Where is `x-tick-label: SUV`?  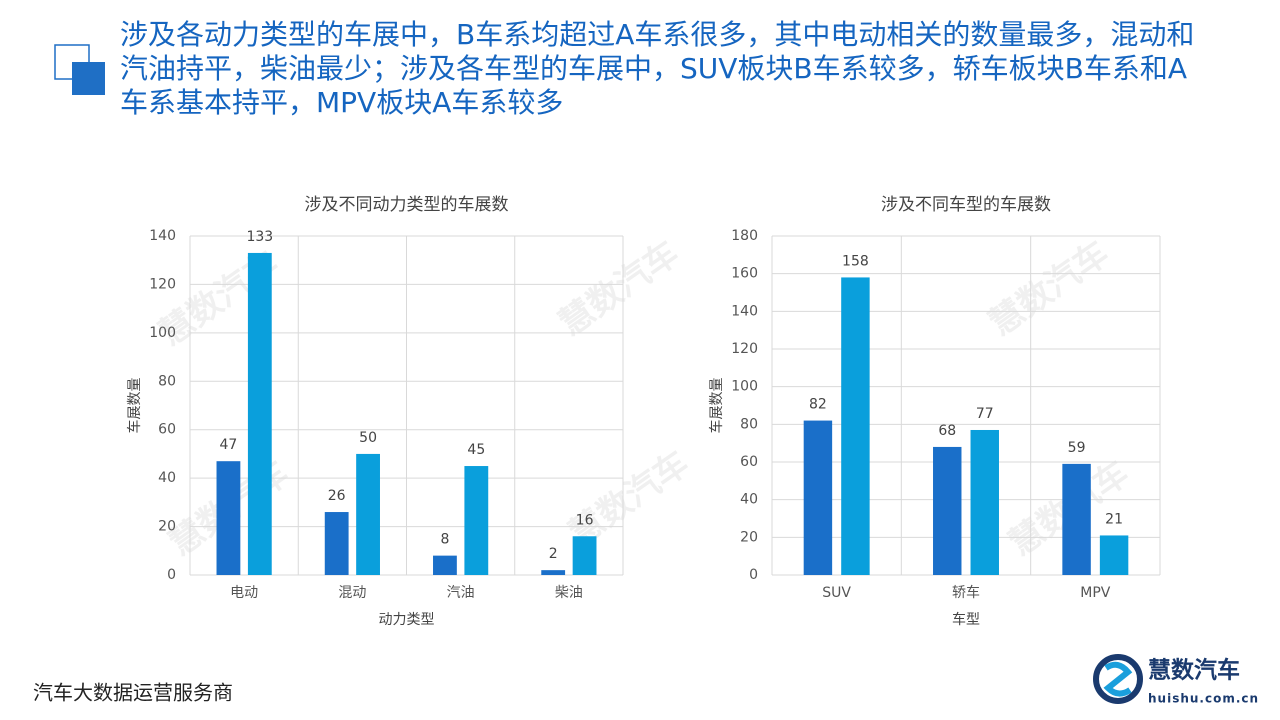
x-tick-label: SUV is located at coordinates (836, 593).